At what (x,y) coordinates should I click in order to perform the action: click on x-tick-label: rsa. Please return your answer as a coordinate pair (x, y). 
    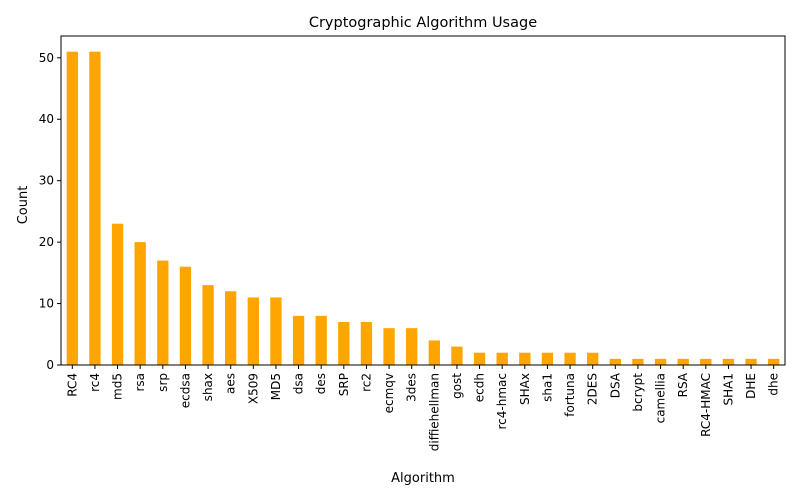
    Looking at the image, I should click on (140, 382).